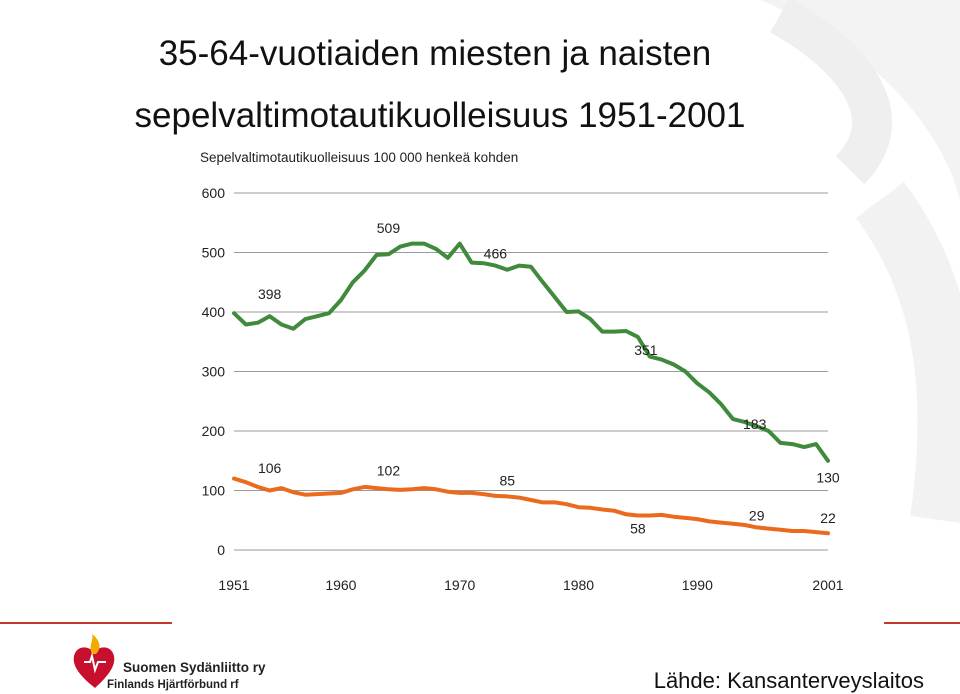  Describe the element at coordinates (270, 294) in the screenshot. I see `data-label: 398` at that location.